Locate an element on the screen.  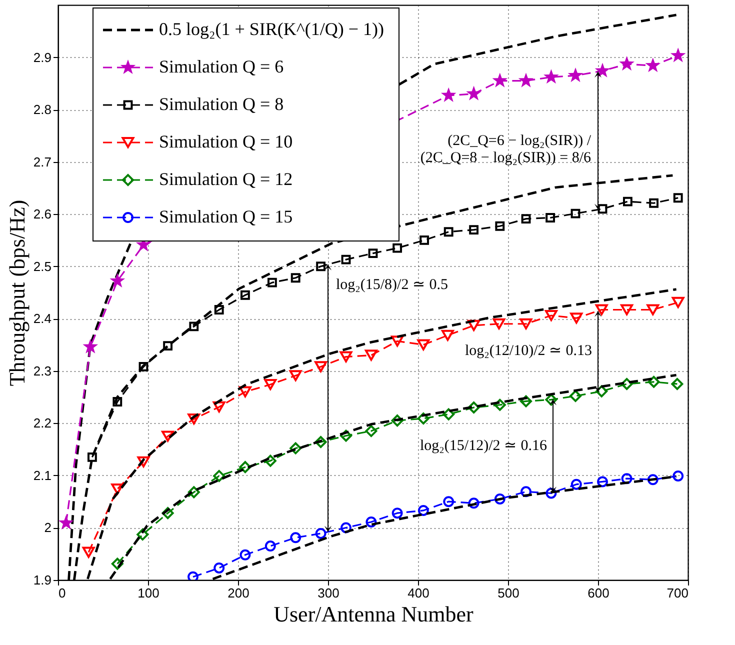
x-tick-label: 100 is located at coordinates (149, 593).